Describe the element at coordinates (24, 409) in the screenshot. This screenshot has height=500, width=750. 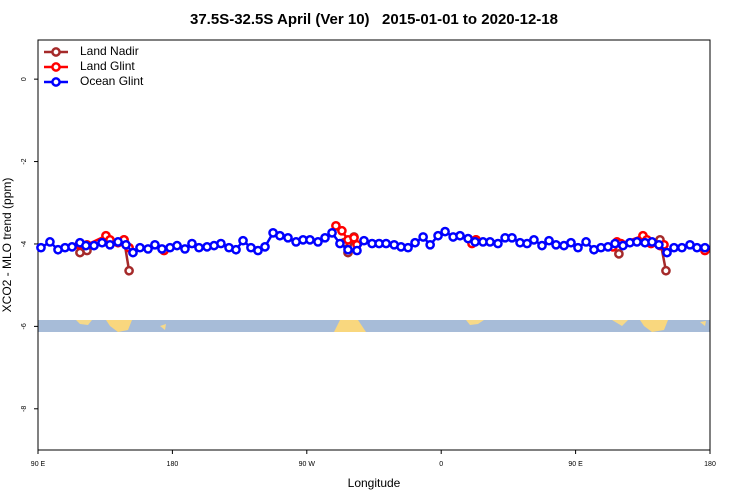
I see `y-tick-label: -8` at that location.